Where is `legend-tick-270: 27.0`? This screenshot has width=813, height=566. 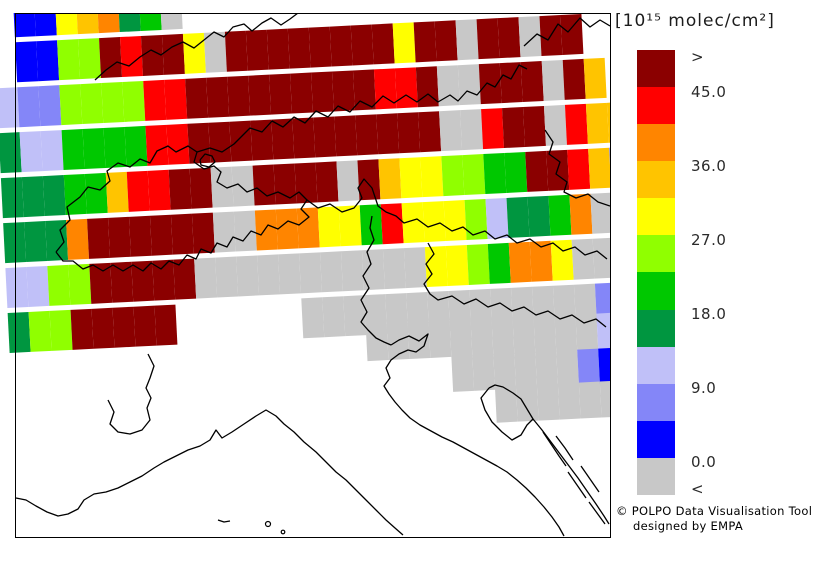 legend-tick-270: 27.0 is located at coordinates (709, 240).